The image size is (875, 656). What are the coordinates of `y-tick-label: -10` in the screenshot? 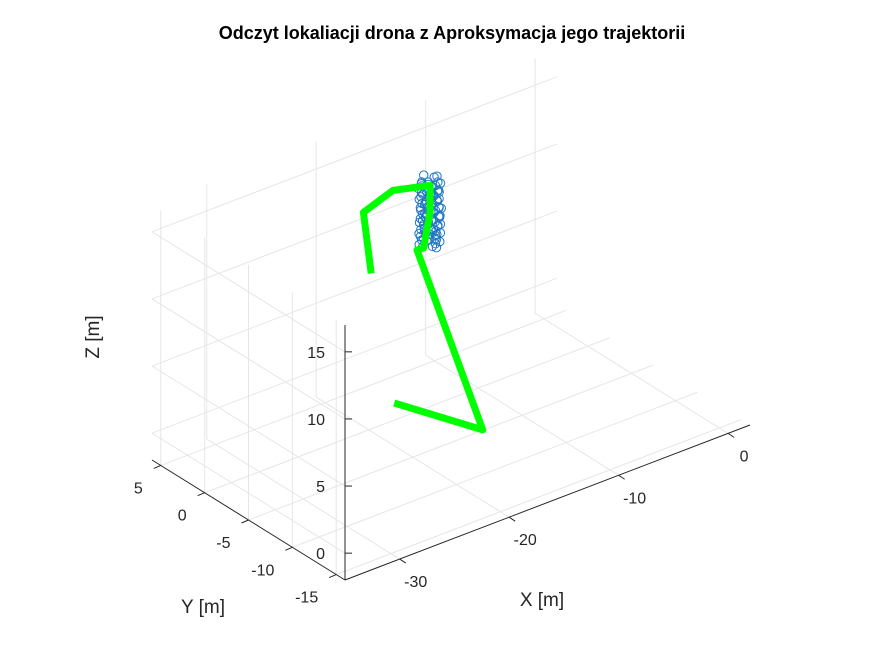 It's located at (262, 570).